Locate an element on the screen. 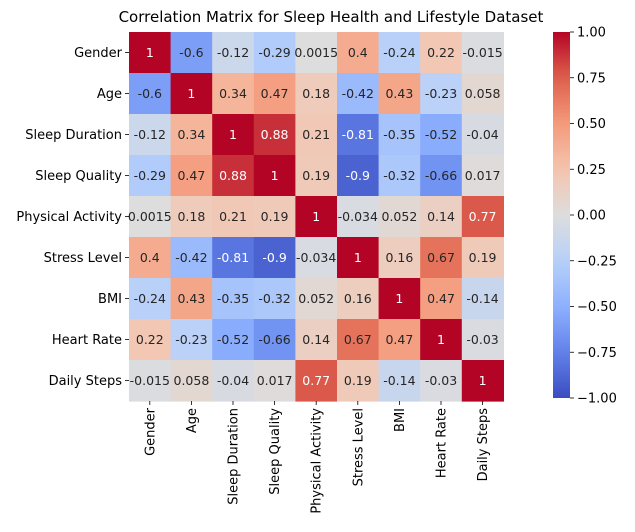  cell-annotation: -0.14 is located at coordinates (482, 298).